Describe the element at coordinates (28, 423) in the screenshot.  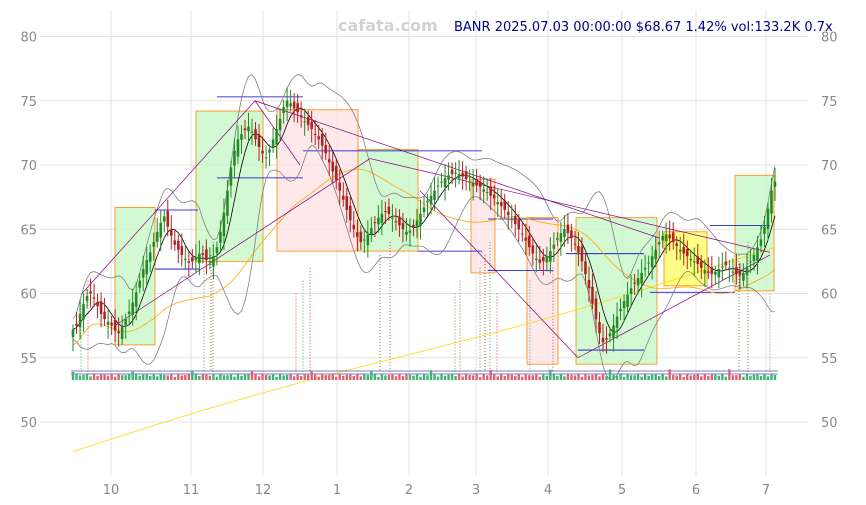
I see `y-tick-label-left: 50` at that location.